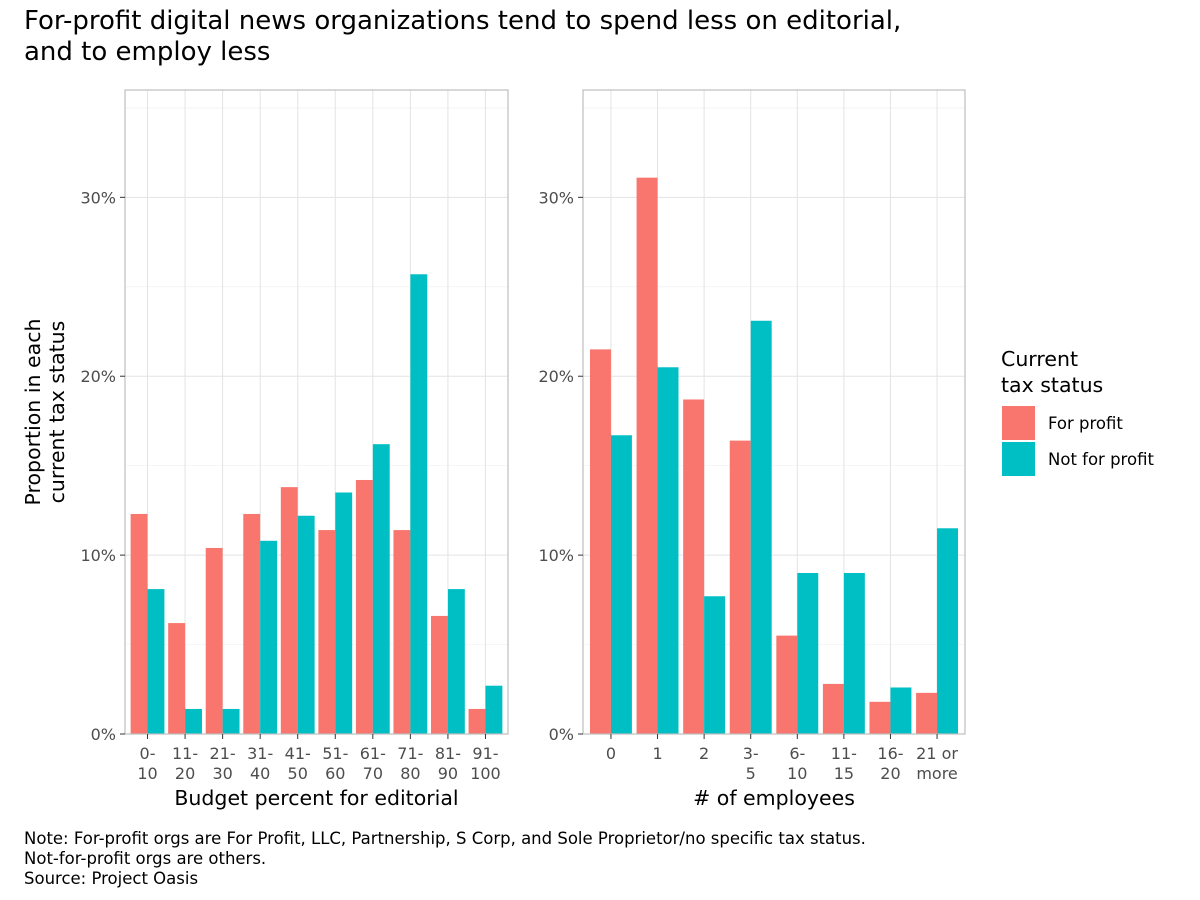 Image resolution: width=1200 pixels, height=900 pixels. I want to click on legend-label-not-for-profit: Not for profit, so click(1101, 459).